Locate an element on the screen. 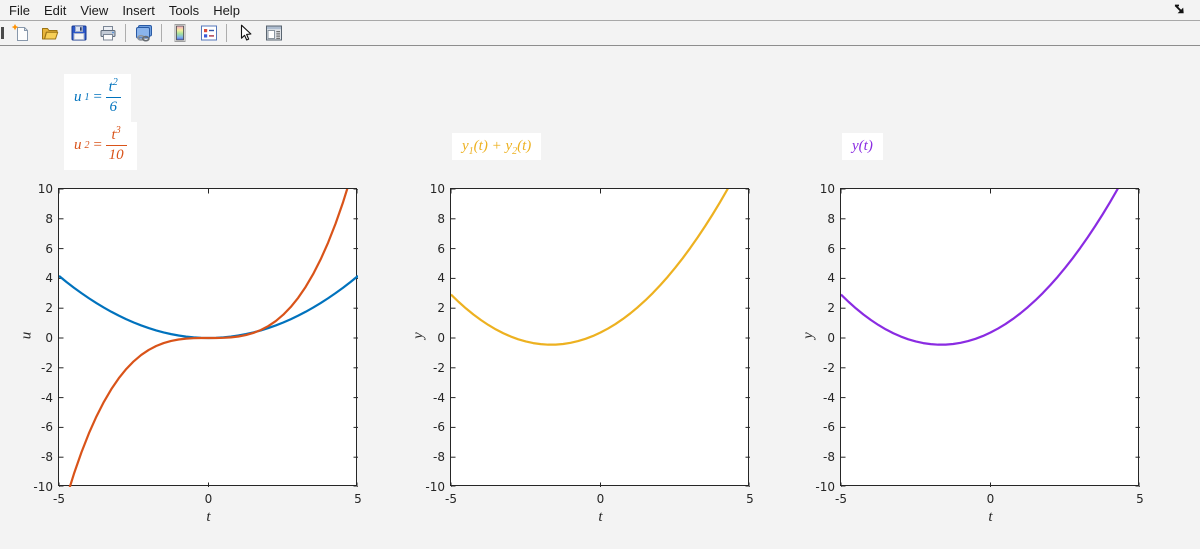 This screenshot has height=549, width=1200. new-figure-icon is located at coordinates (19, 32).